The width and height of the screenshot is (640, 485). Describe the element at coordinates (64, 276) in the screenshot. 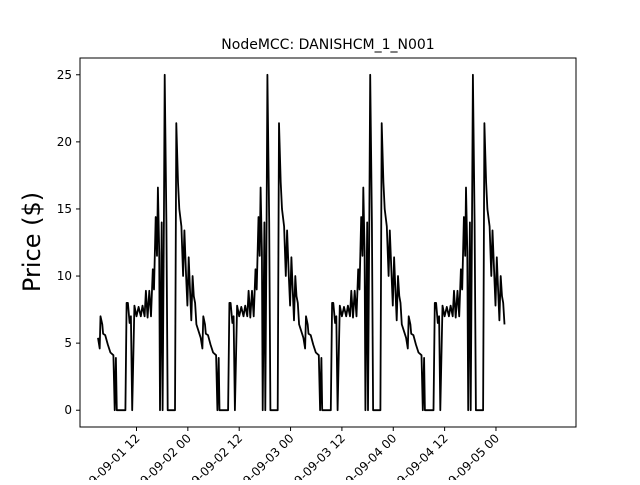

I see `y-tick-label: 10` at that location.